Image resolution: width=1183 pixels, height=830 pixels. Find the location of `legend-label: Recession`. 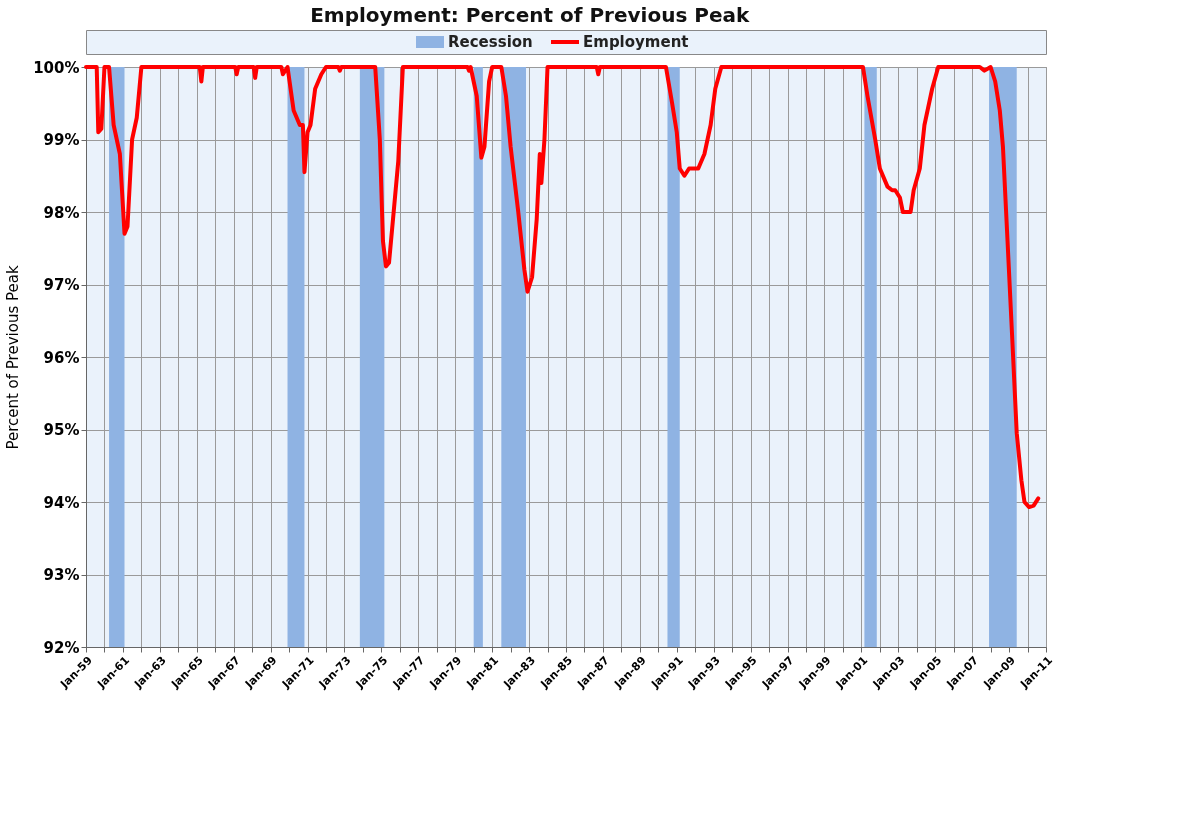

legend-label: Recession is located at coordinates (490, 42).